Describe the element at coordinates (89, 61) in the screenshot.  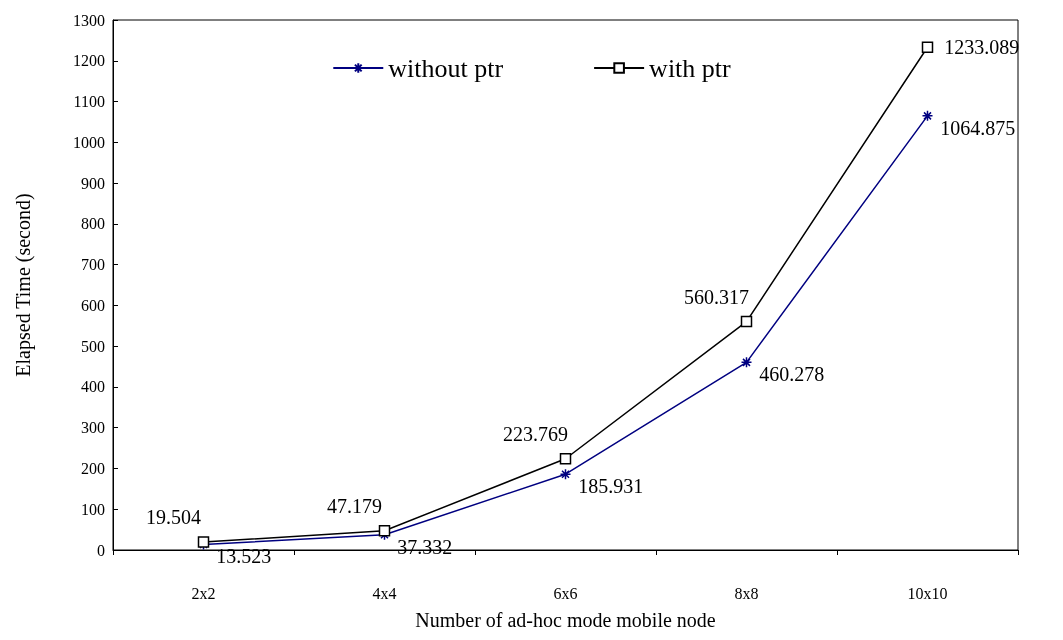
I see `y-tick-label: 1200` at that location.